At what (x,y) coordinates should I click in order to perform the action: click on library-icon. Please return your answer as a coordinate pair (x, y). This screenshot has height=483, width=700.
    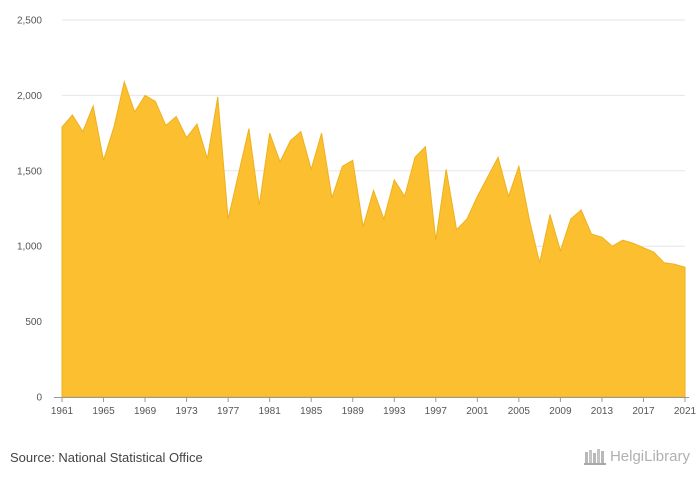
    Looking at the image, I should click on (594, 457).